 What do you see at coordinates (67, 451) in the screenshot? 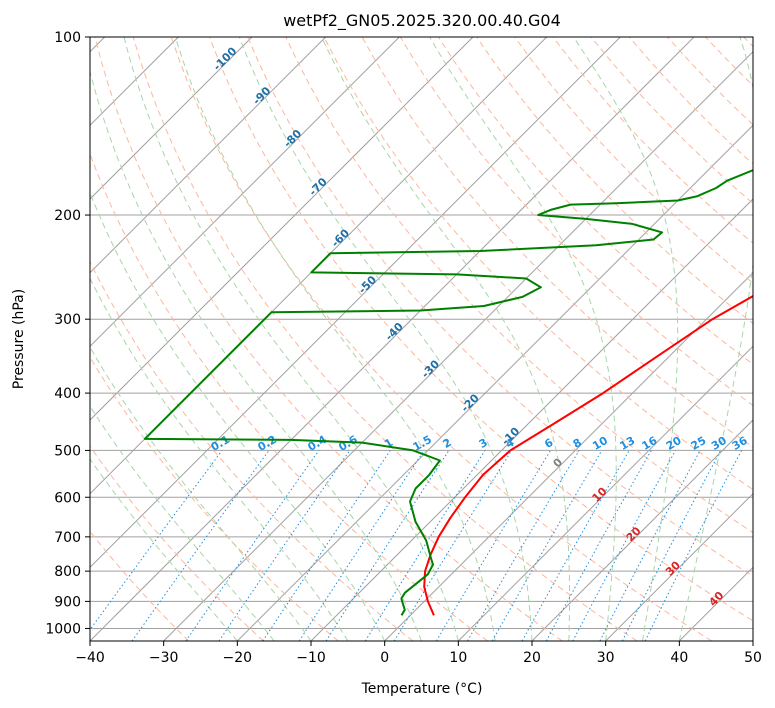
I see `y-tick-label: 500` at bounding box center [67, 451].